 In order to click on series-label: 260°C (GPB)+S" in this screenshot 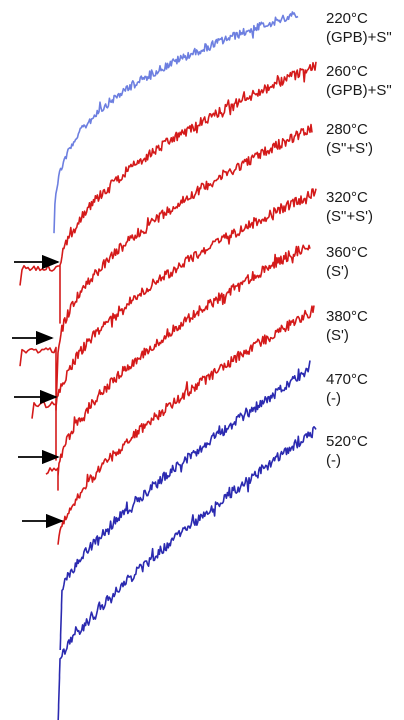, I will do `click(359, 81)`.